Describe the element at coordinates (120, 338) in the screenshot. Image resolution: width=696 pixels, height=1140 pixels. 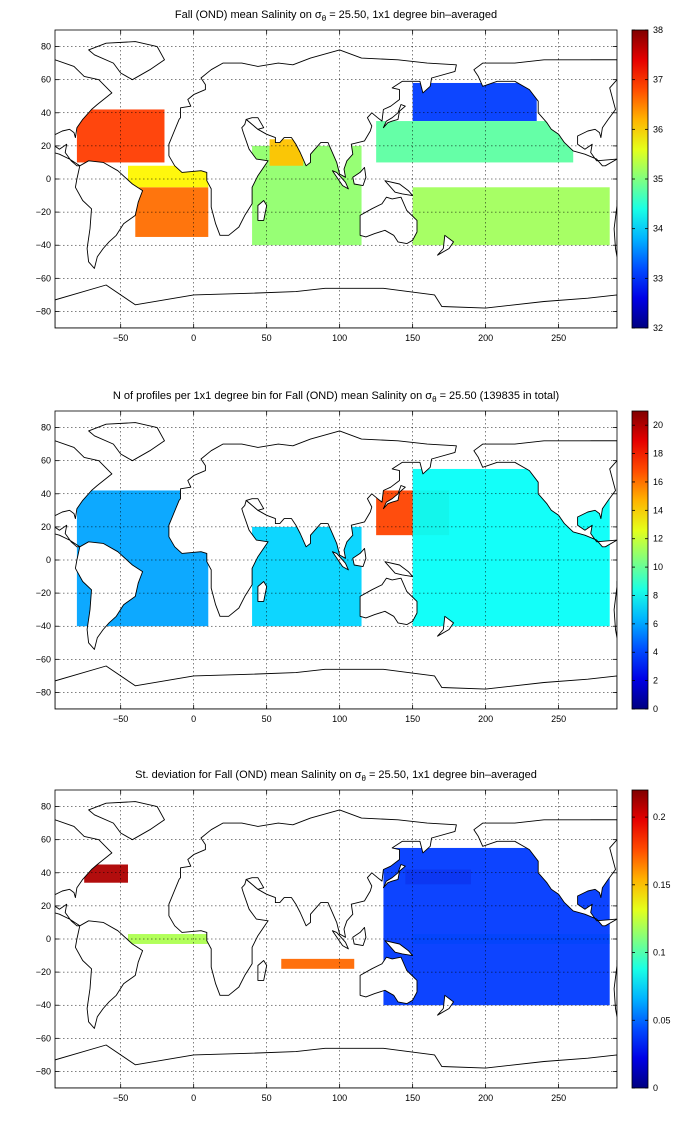
I see `x-tick-label: −50` at that location.